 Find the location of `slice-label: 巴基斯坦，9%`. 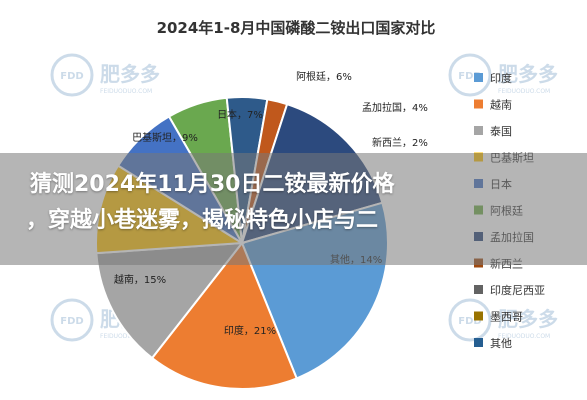

slice-label: 巴基斯坦，9% is located at coordinates (165, 137).